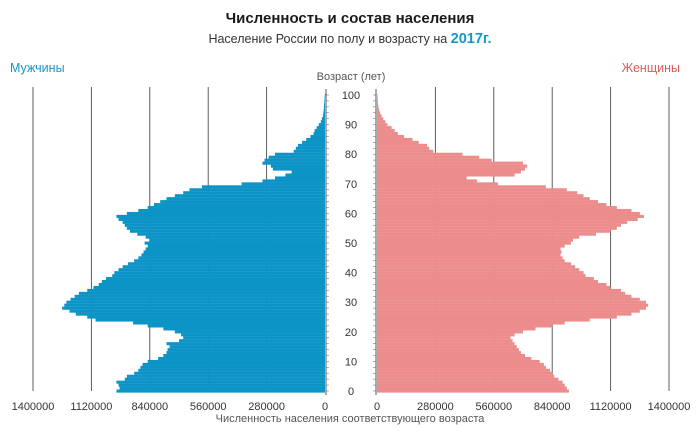  I want to click on y-axis-label: Возраст (лет), so click(351, 77).